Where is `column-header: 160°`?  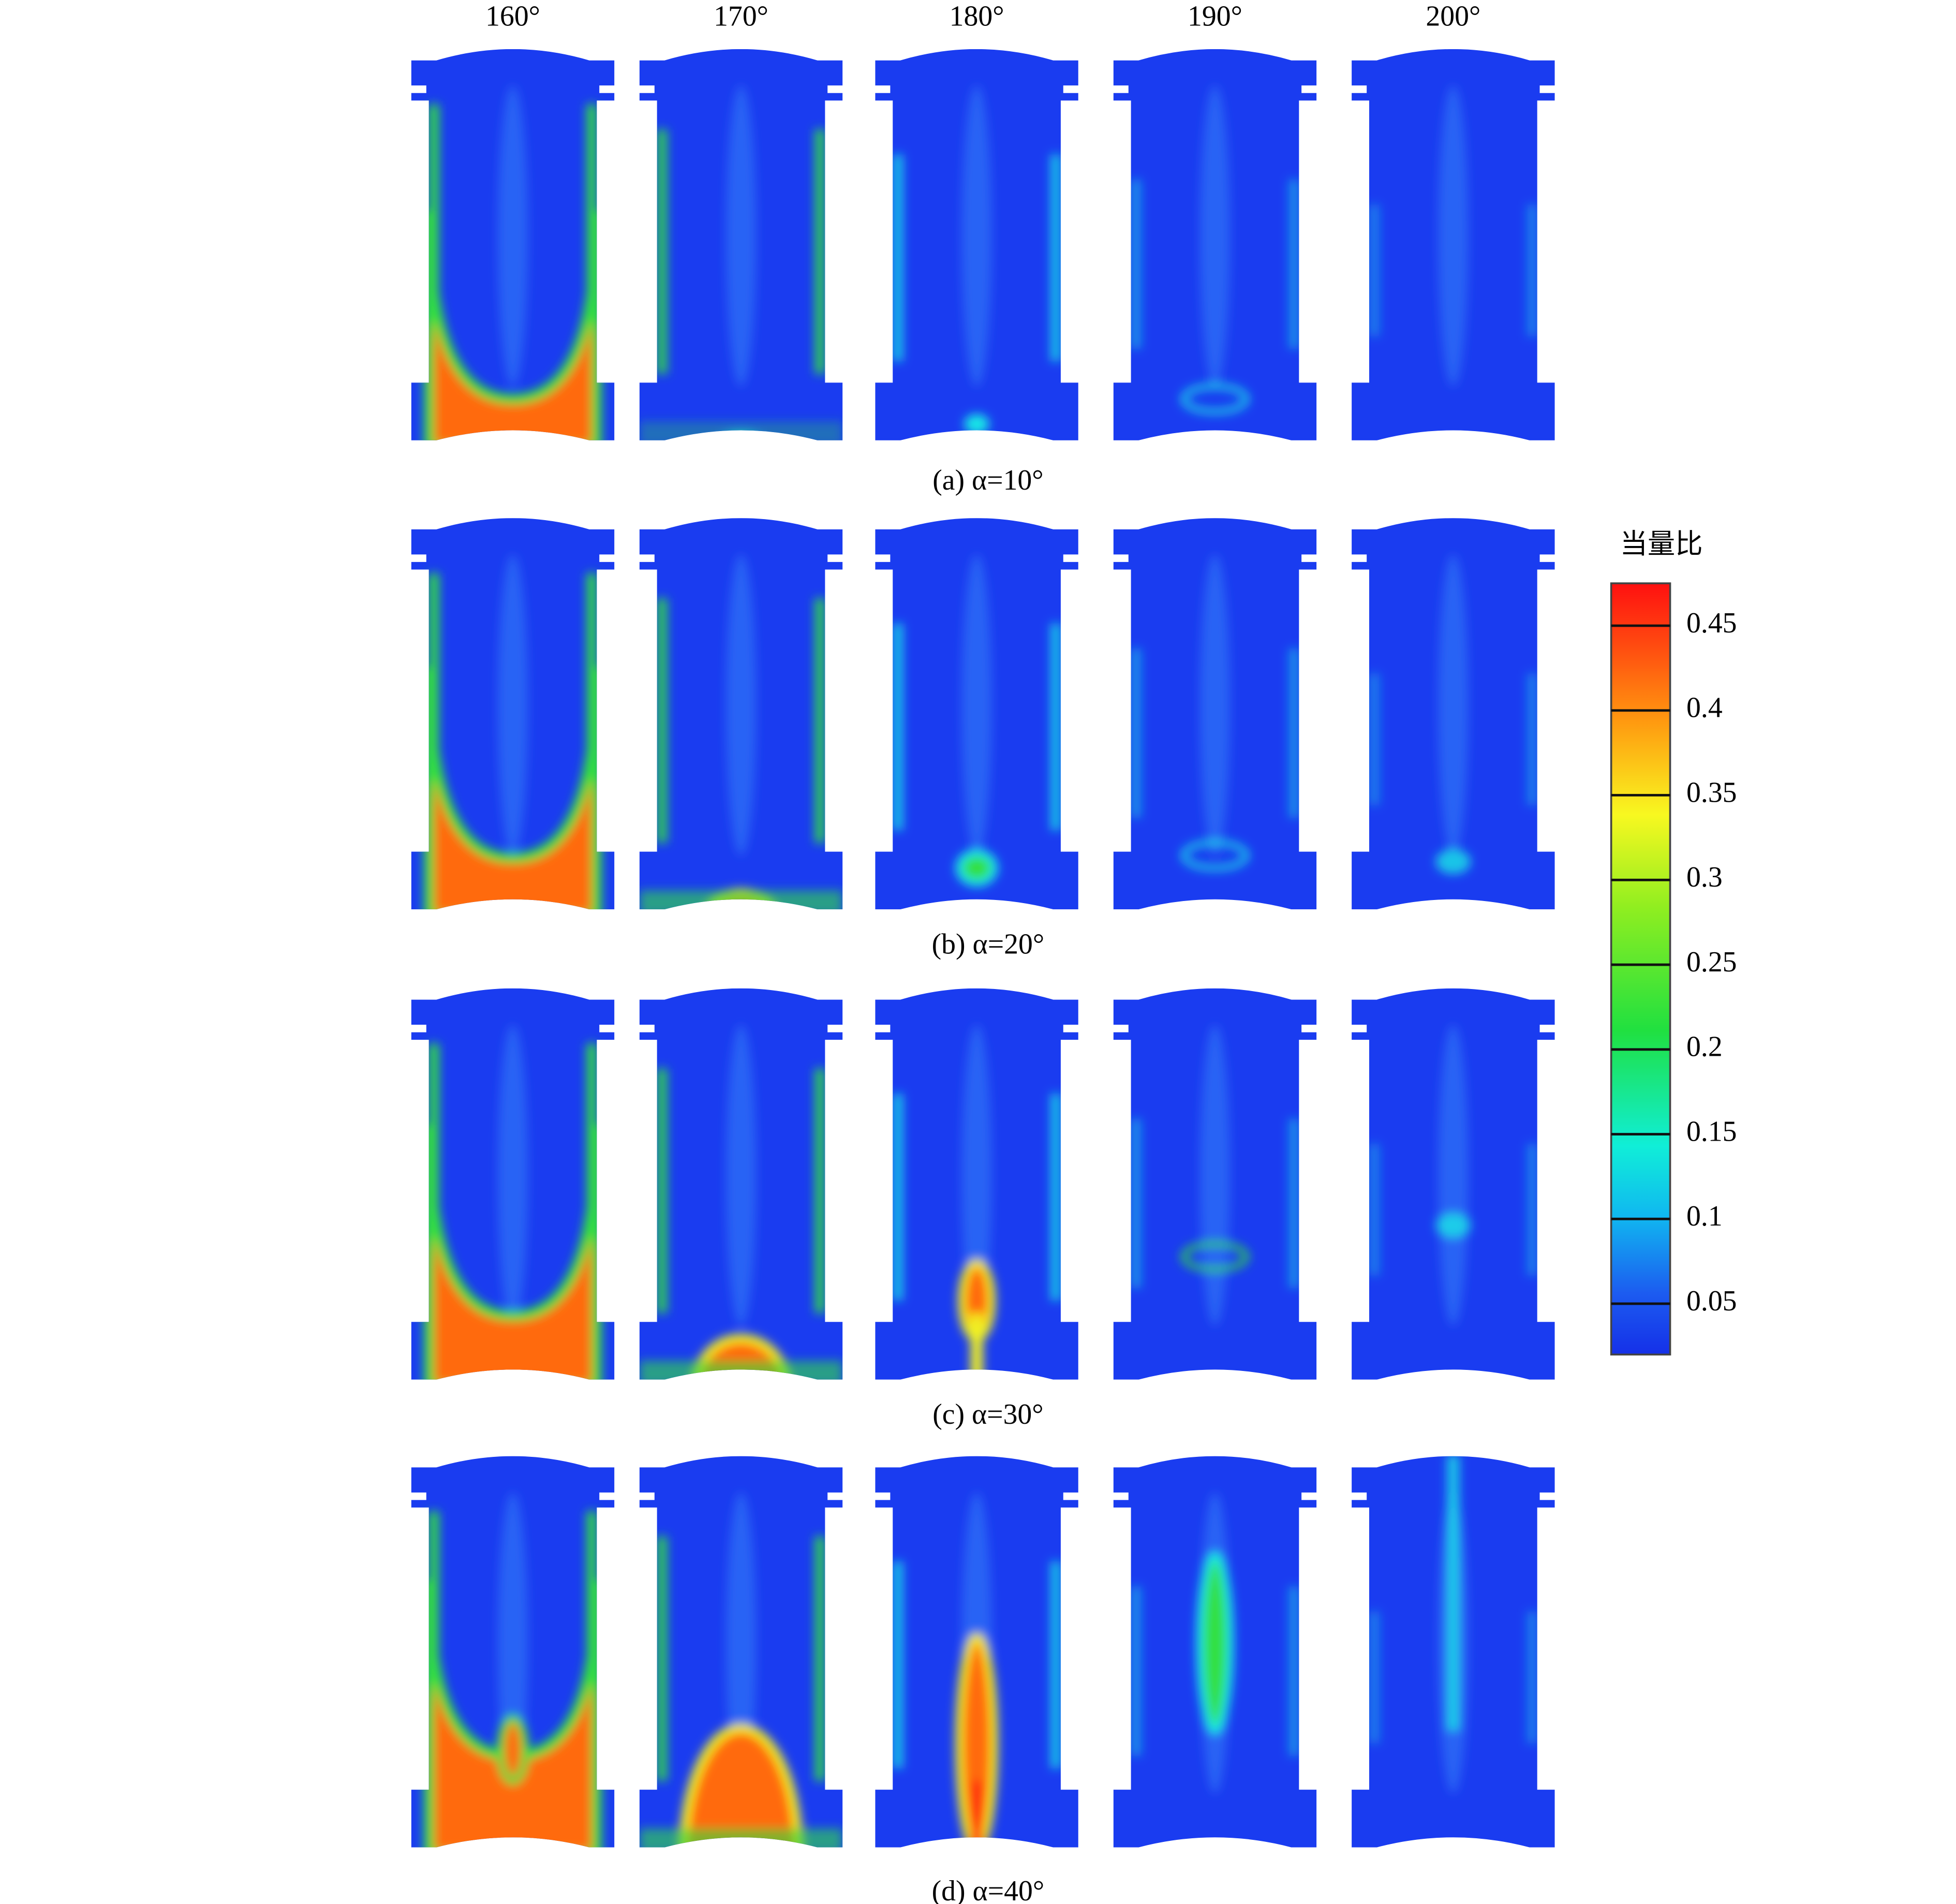
column-header: 160° is located at coordinates (513, 17).